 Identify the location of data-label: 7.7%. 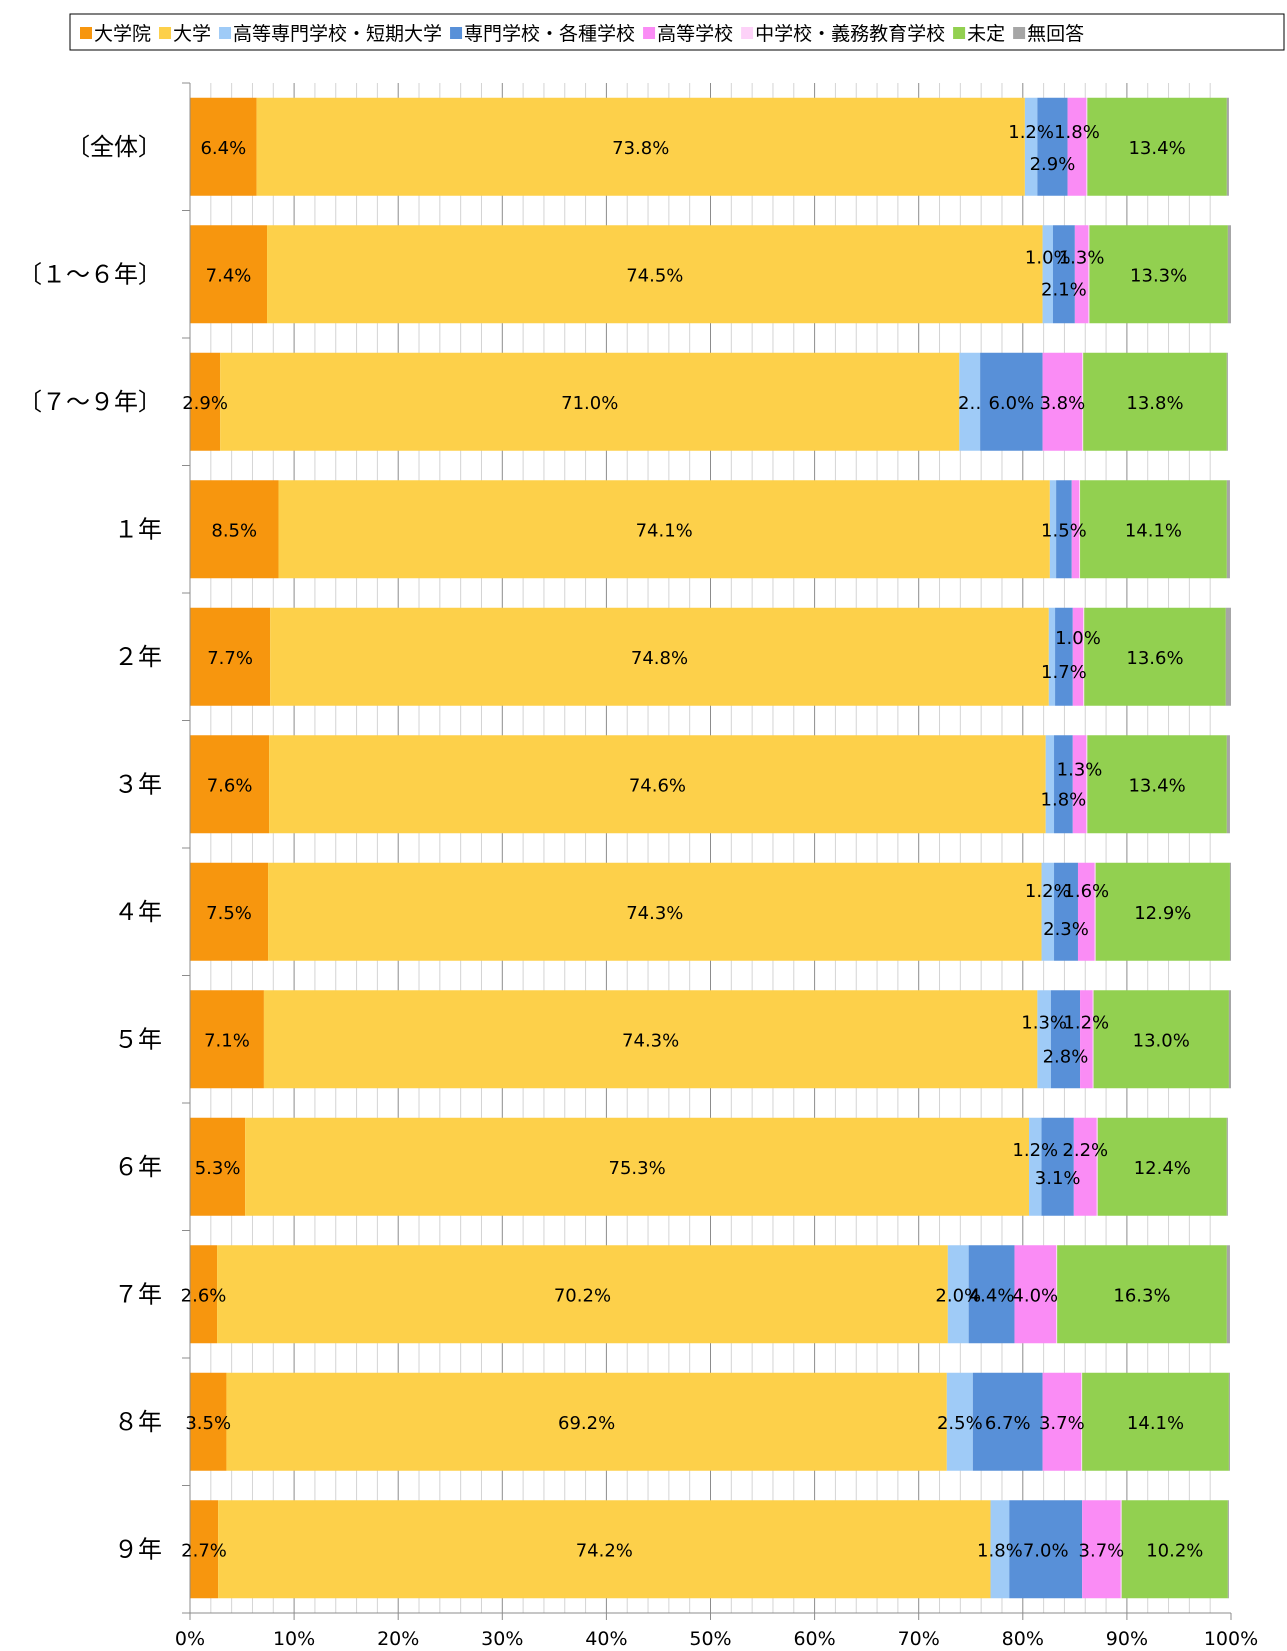
(230, 658).